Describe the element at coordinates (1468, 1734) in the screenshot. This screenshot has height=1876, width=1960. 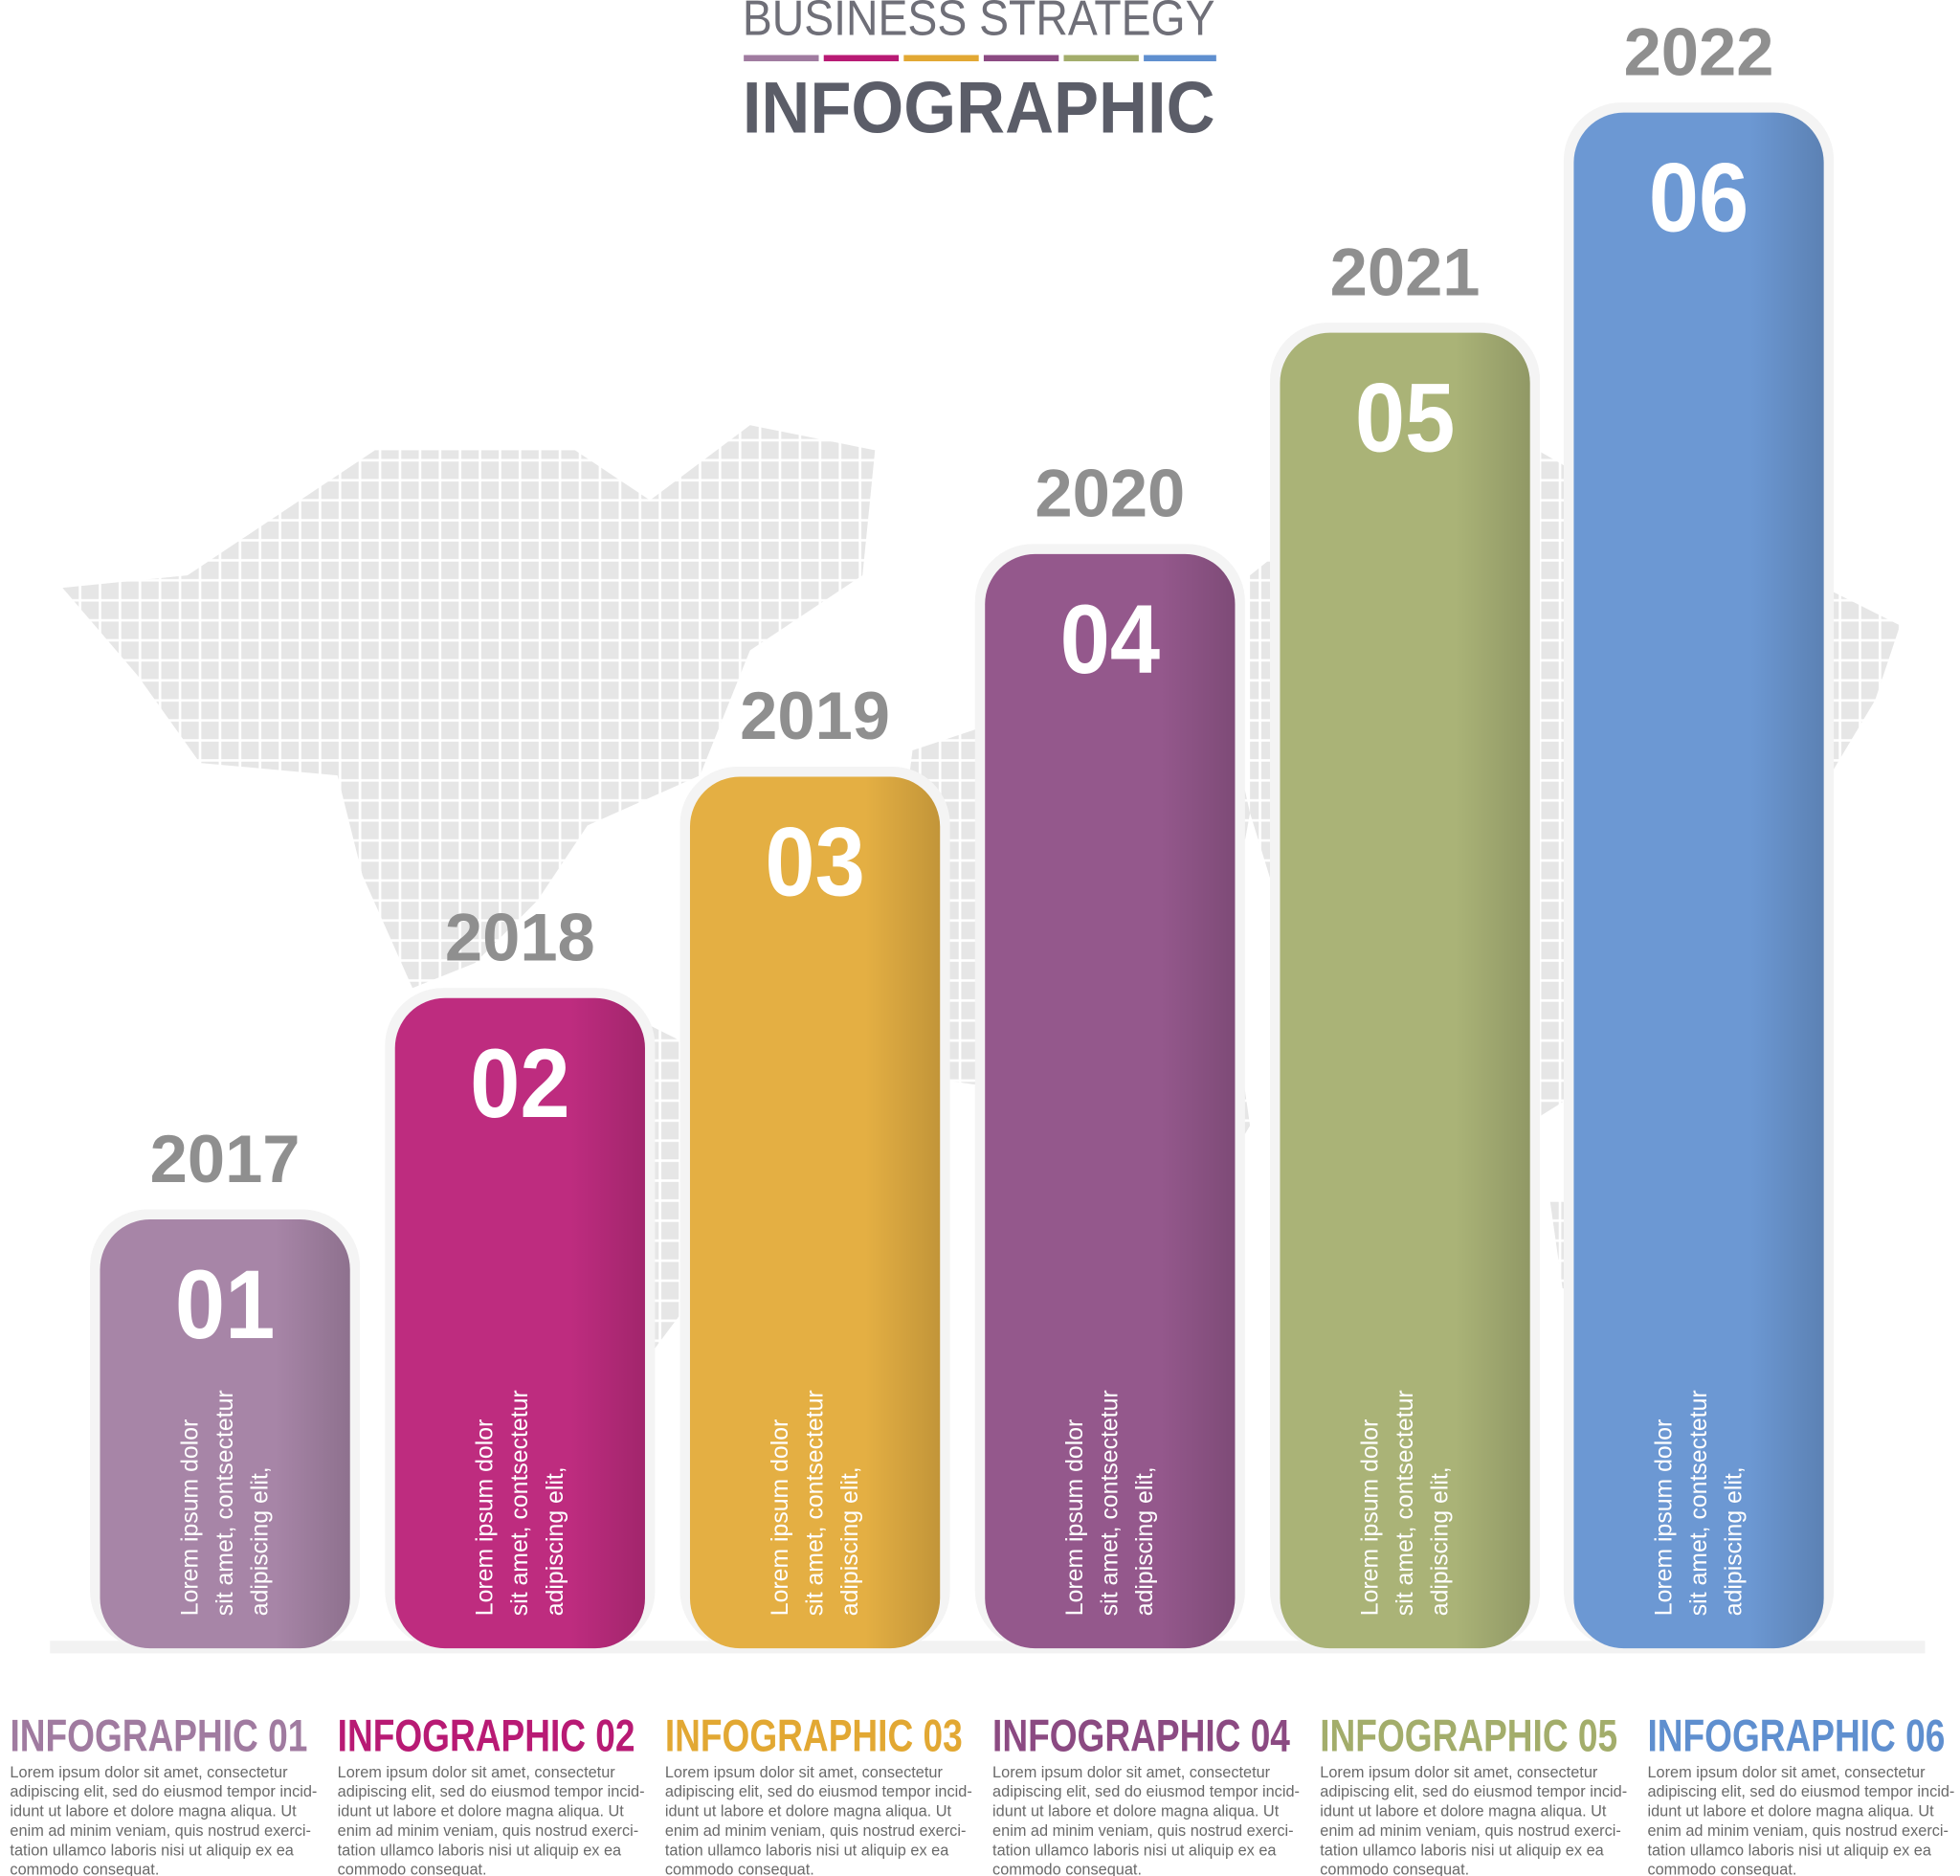
I see `heading: INFOGRAPHIC 05` at that location.